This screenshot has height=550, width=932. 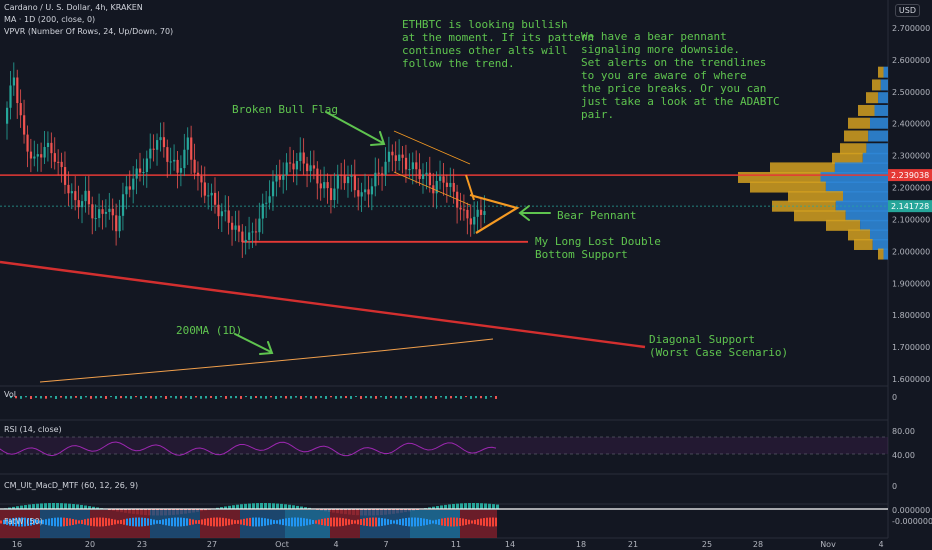 I want to click on vpvr-indicator-label: VPVR (Number Of Rows, 24, Up/Down, 70), so click(x=89, y=31).